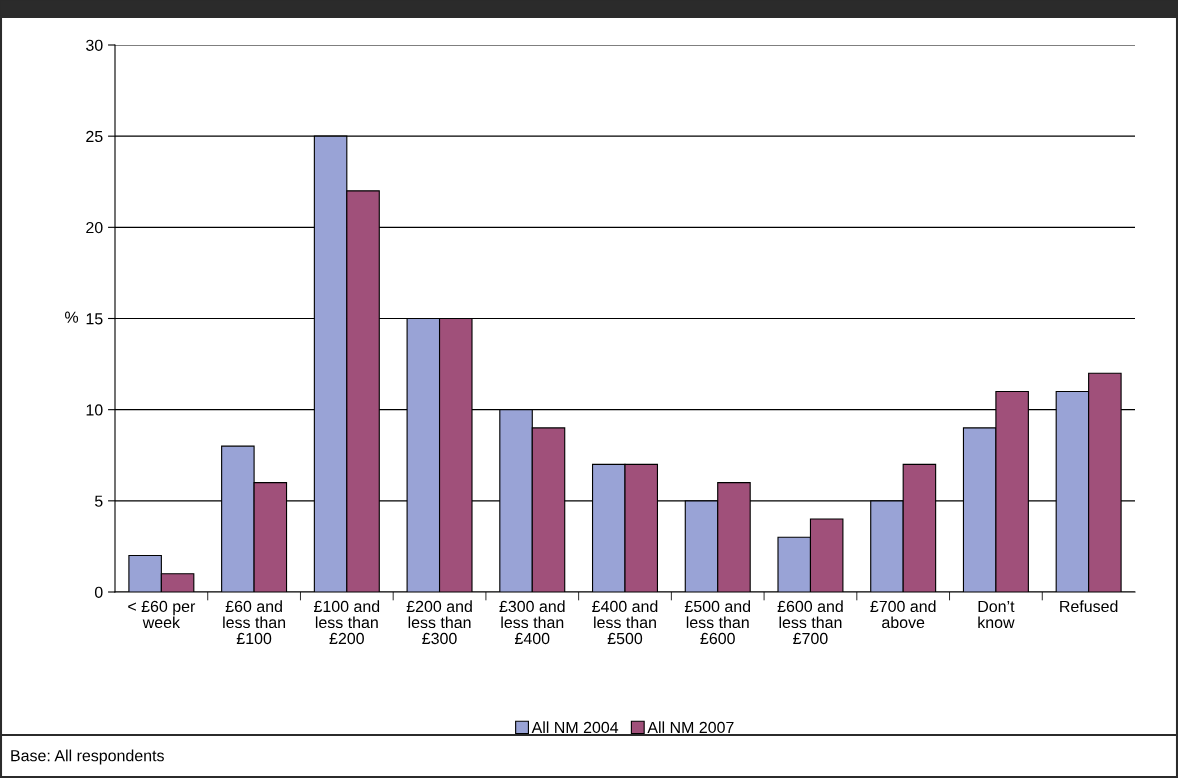 The width and height of the screenshot is (1178, 778). I want to click on legend-label: All NM 2007, so click(690, 727).